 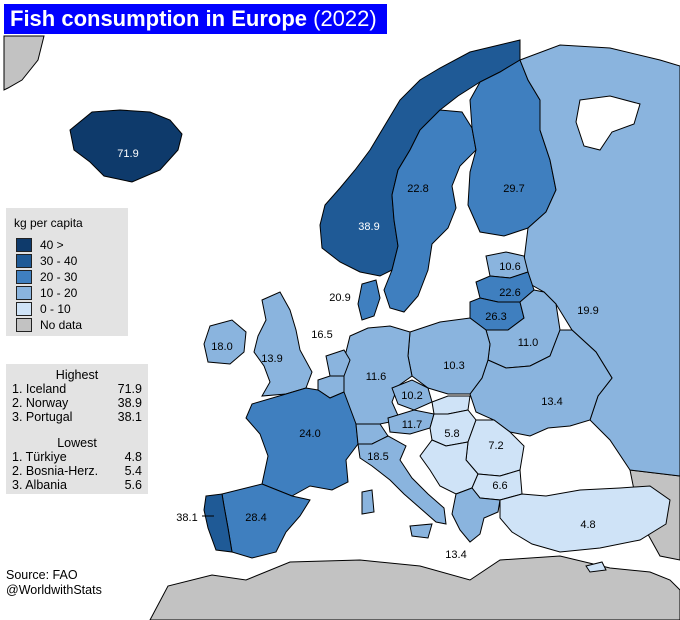 I want to click on title-main: Fish consumption in Europe, so click(x=158, y=18).